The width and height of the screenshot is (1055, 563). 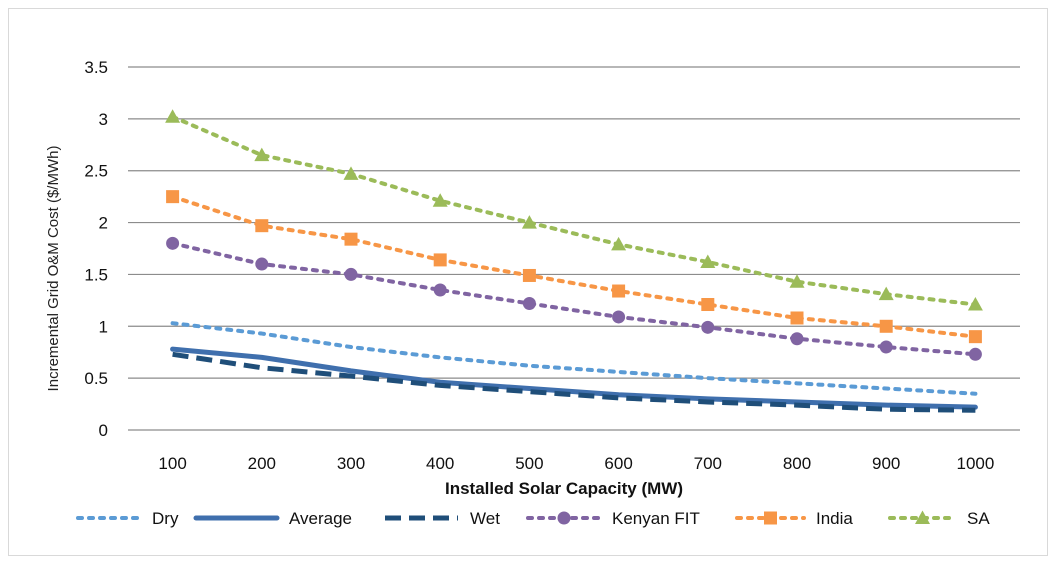 What do you see at coordinates (656, 518) in the screenshot?
I see `legend-label: Kenyan FIT` at bounding box center [656, 518].